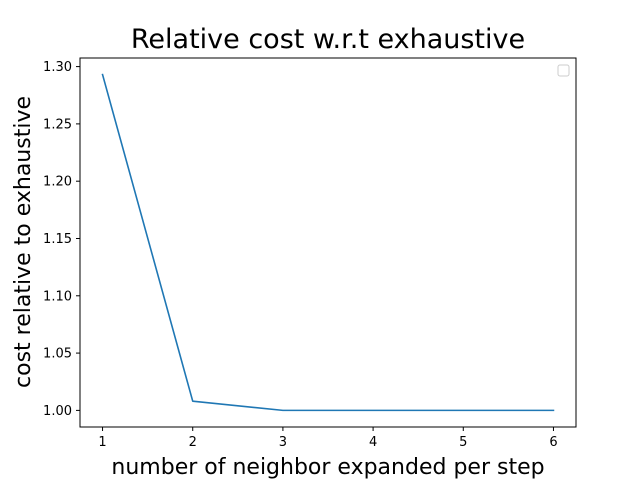  Describe the element at coordinates (373, 442) in the screenshot. I see `x-tick-label: 4` at that location.